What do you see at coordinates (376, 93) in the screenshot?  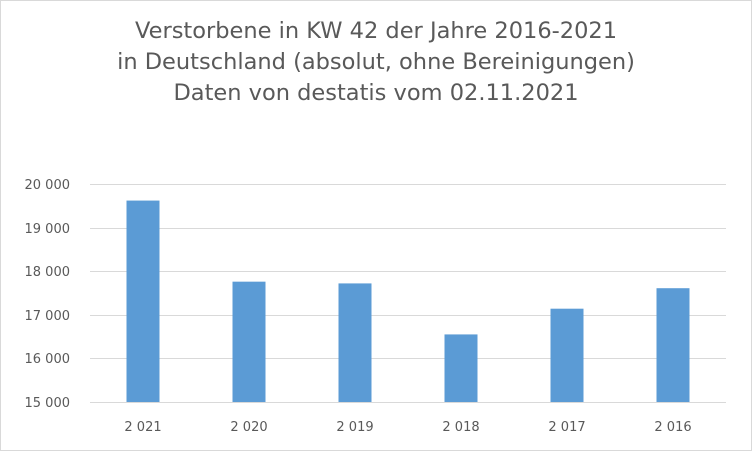 I see `chart-title-line-3: Daten von destatis vom 02.11.2021` at bounding box center [376, 93].